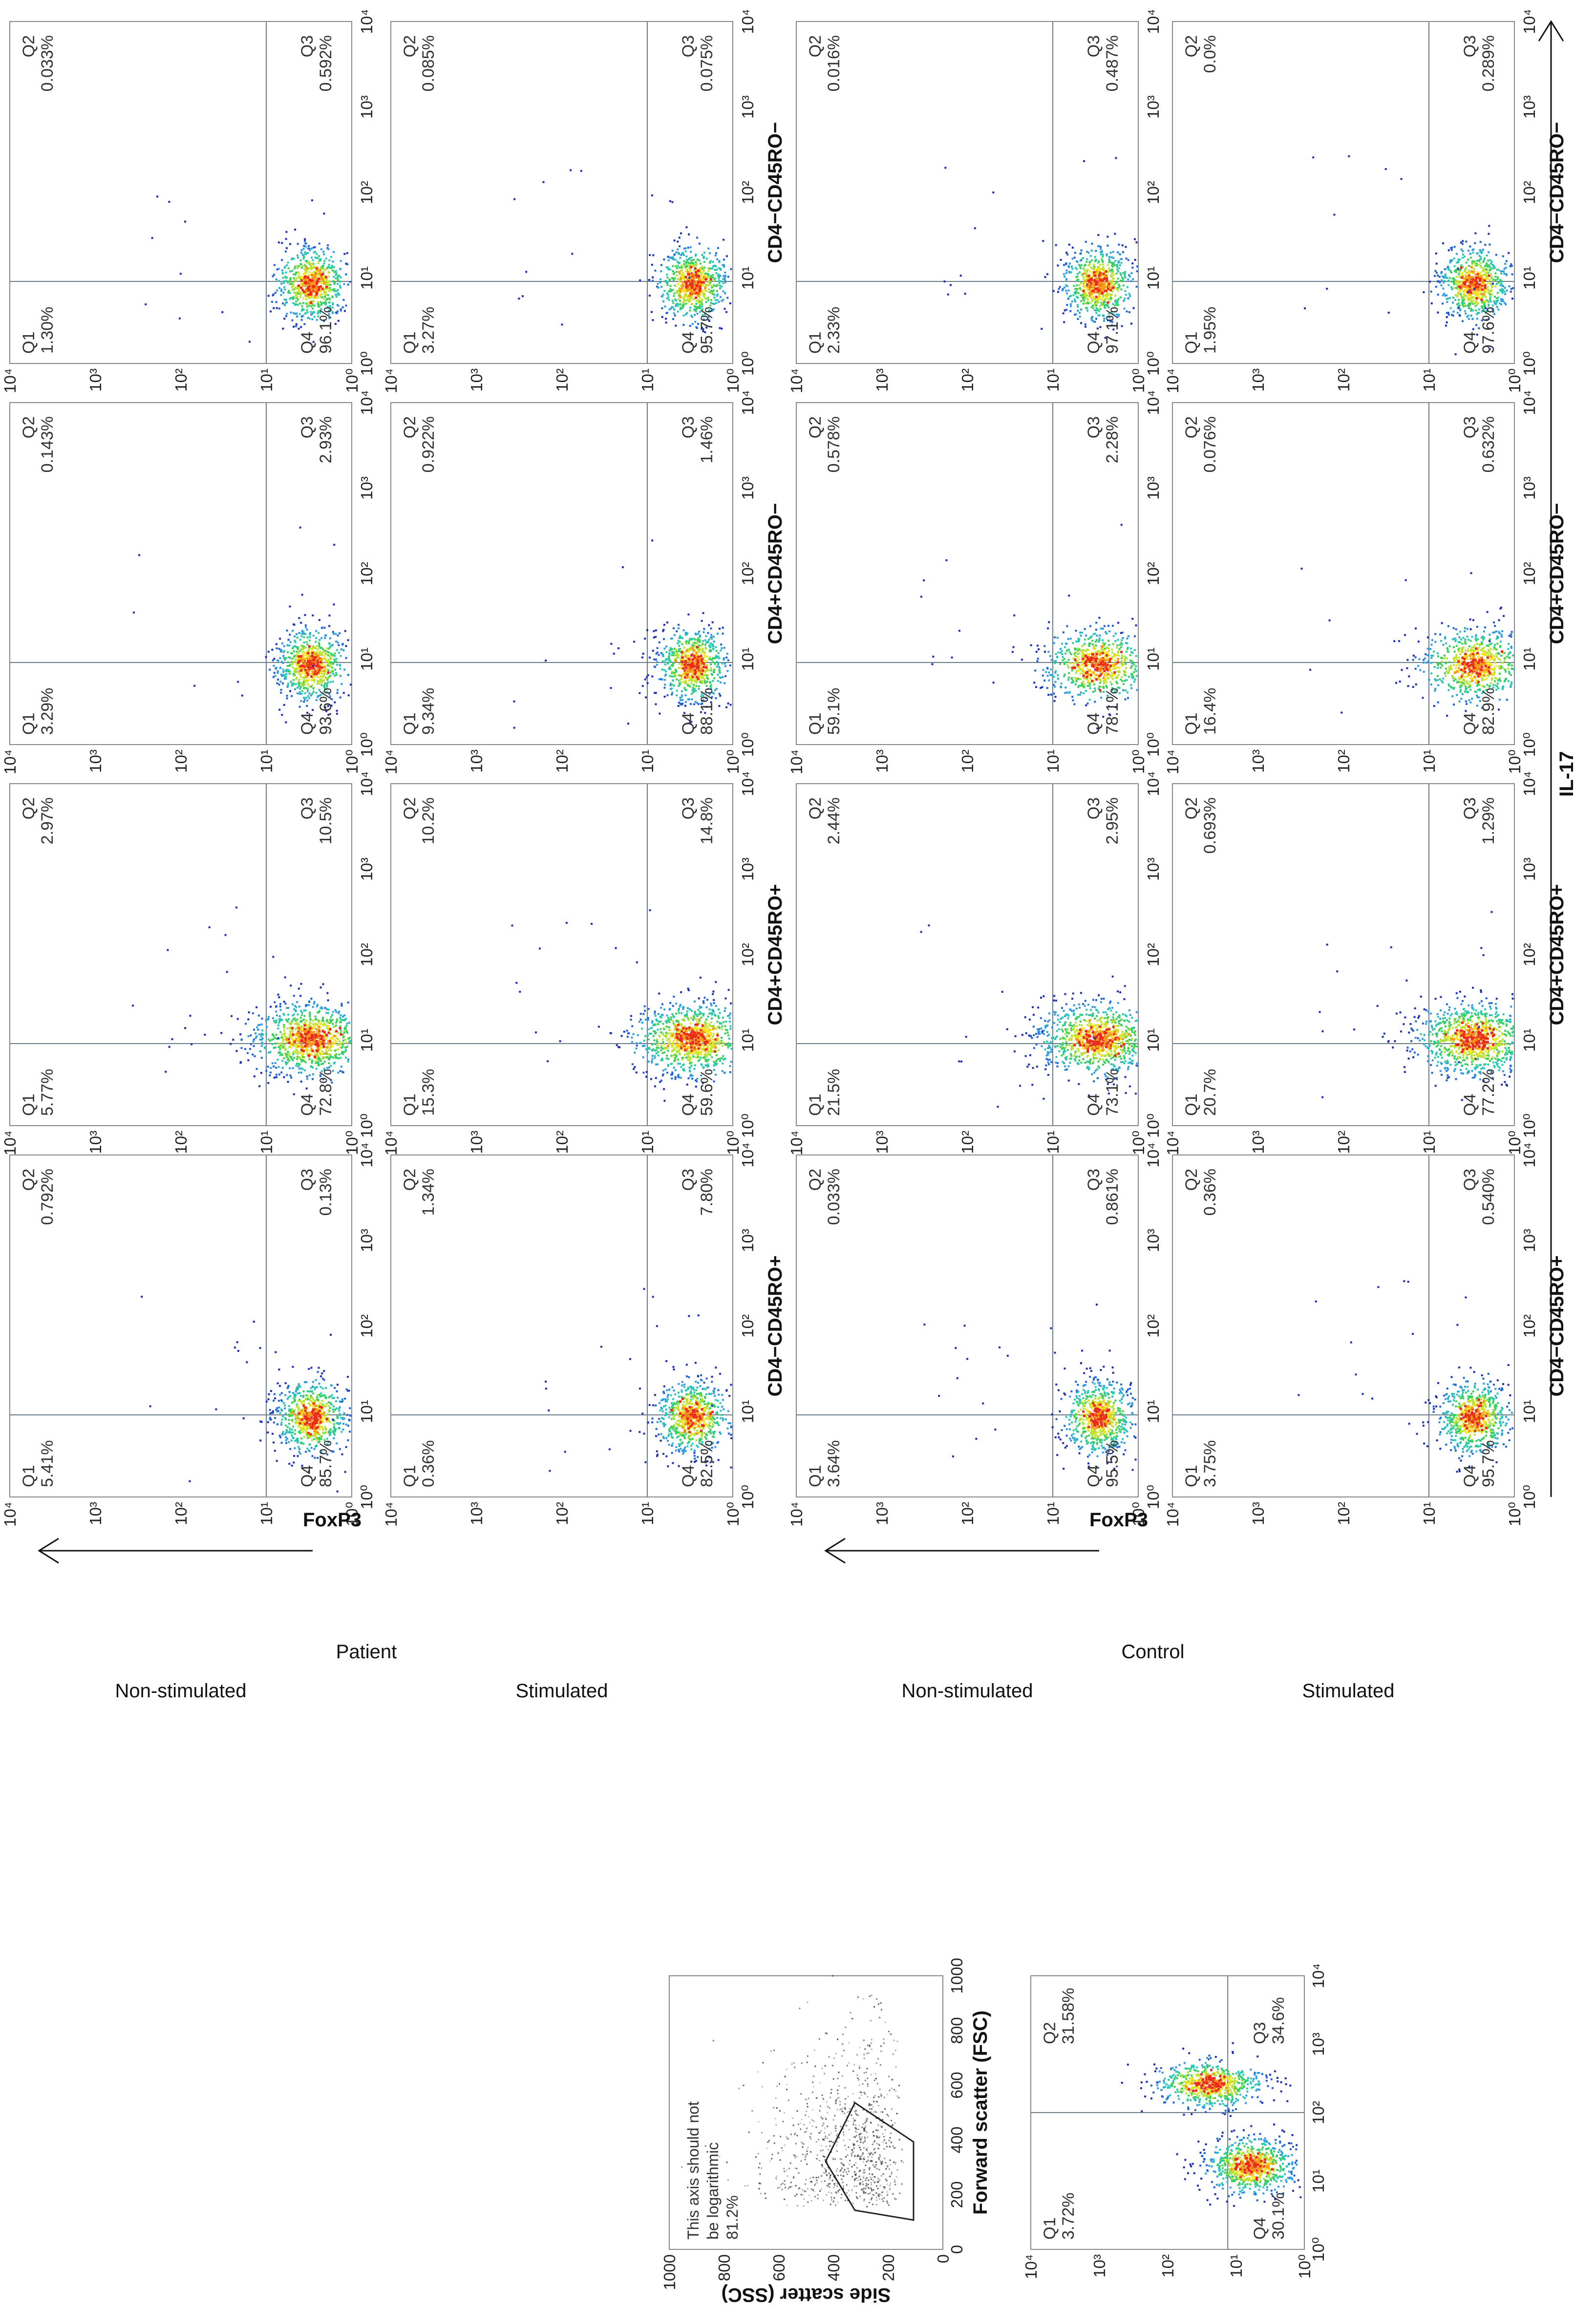 The height and width of the screenshot is (2308, 1596). Describe the element at coordinates (1112, 1463) in the screenshot. I see `q4-percent: 95.5%` at that location.